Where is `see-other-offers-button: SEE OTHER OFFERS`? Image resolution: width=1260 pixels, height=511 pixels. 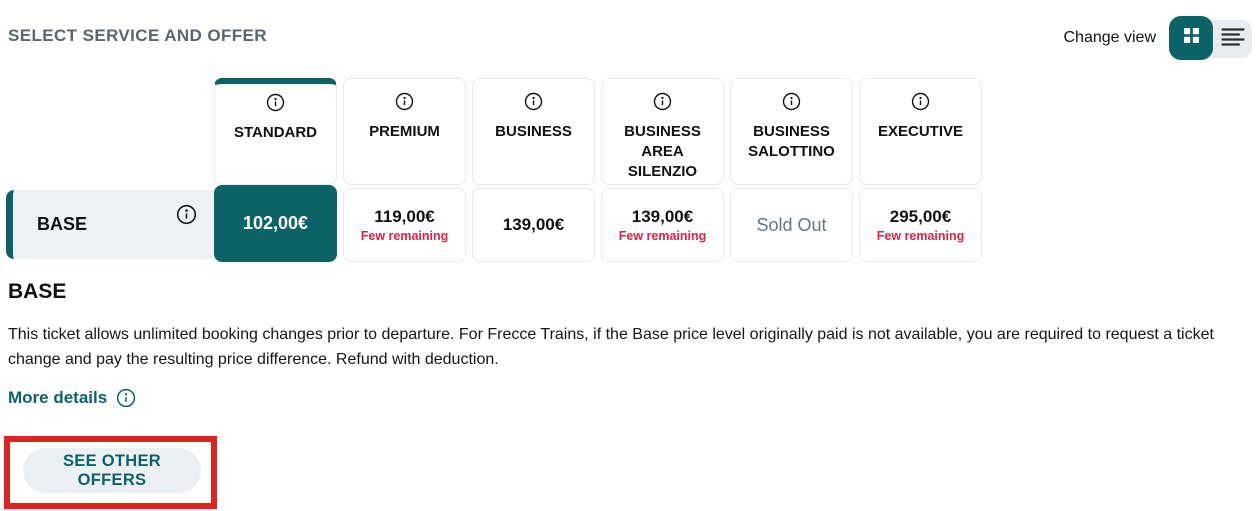 see-other-offers-button: SEE OTHER OFFERS is located at coordinates (112, 470).